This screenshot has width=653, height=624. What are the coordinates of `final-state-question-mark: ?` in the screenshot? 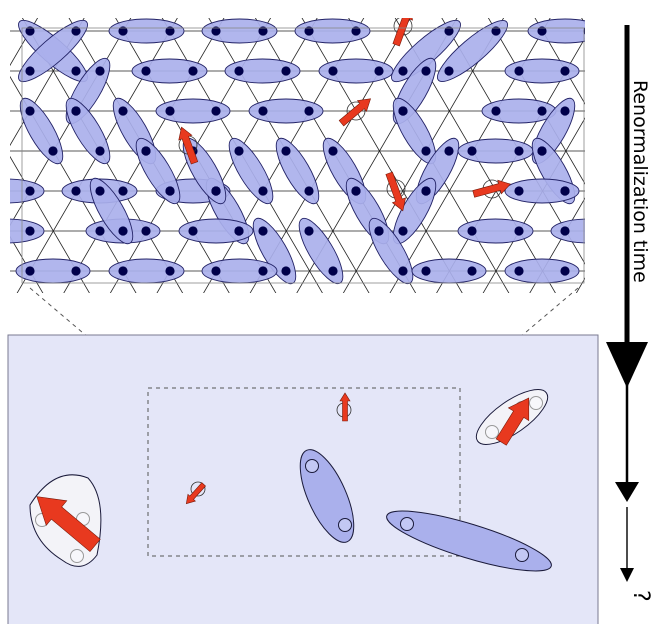 It's located at (640, 596).